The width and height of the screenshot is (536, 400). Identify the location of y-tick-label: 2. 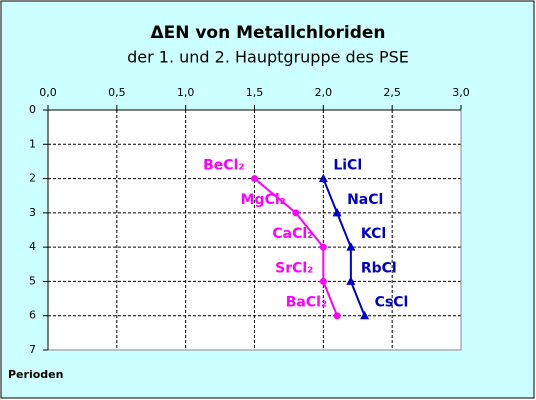
(32, 178).